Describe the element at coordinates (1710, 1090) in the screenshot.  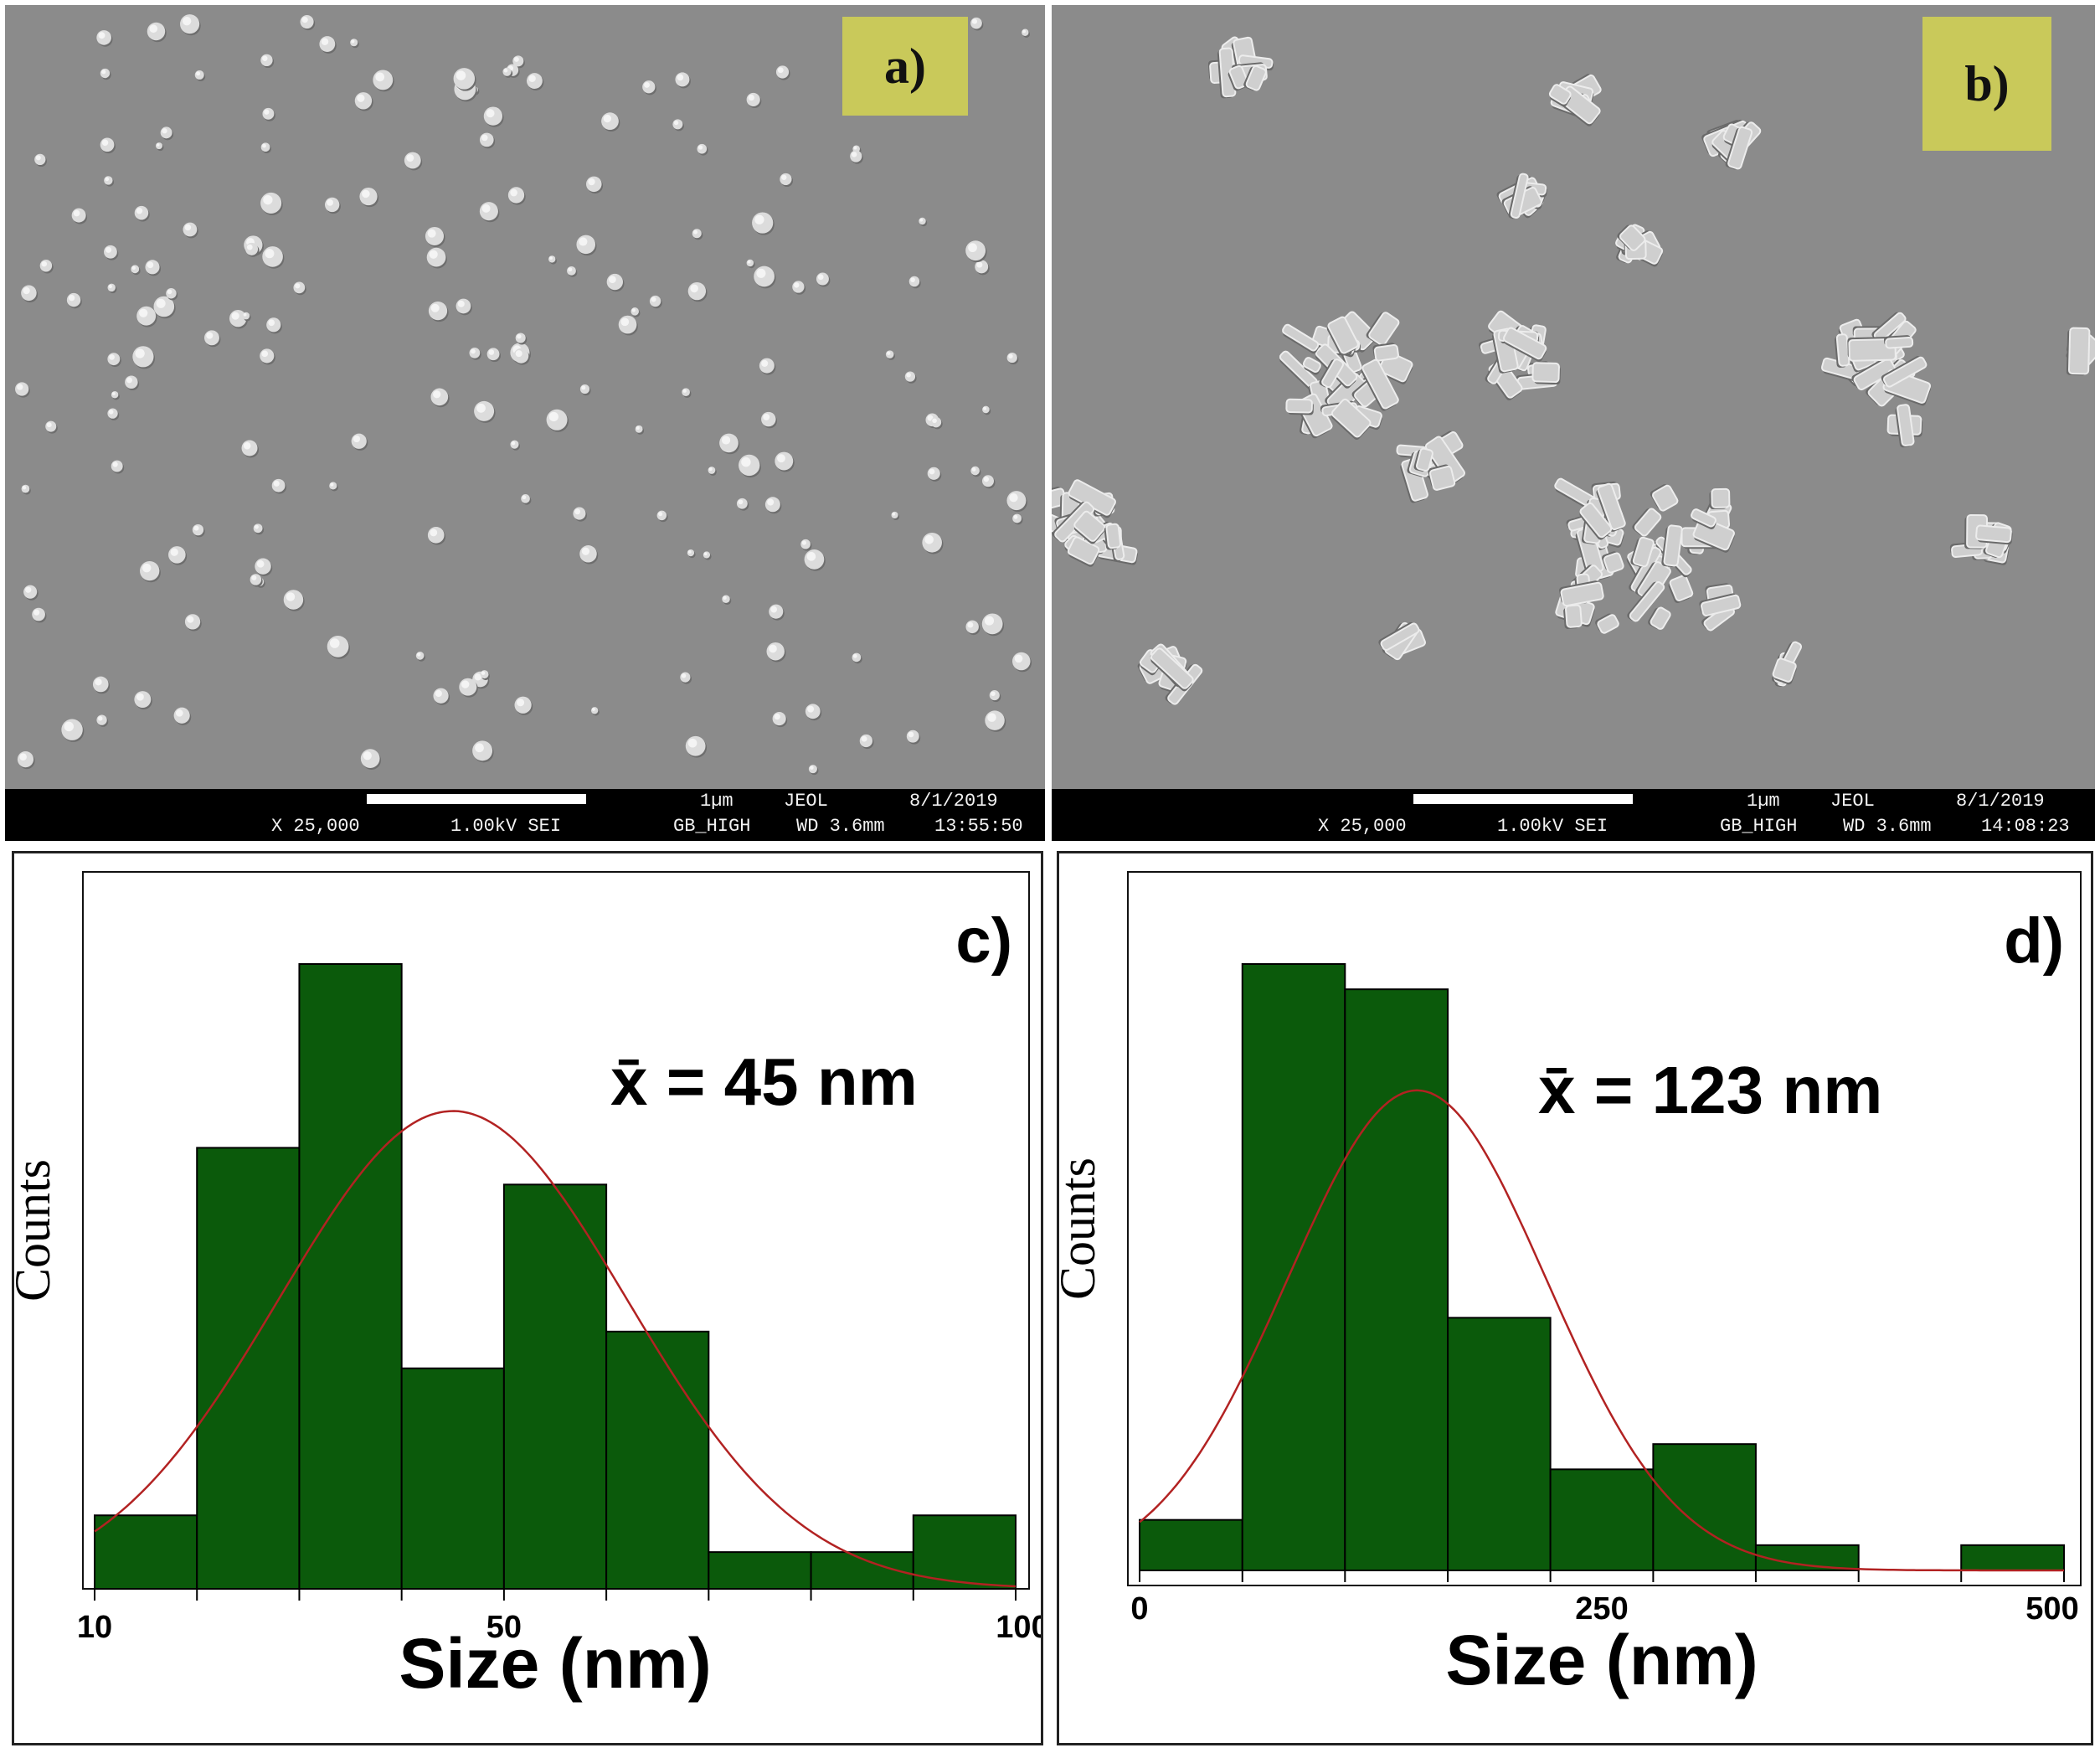
I see `mean-annotation: x̄ = 123 nm` at that location.